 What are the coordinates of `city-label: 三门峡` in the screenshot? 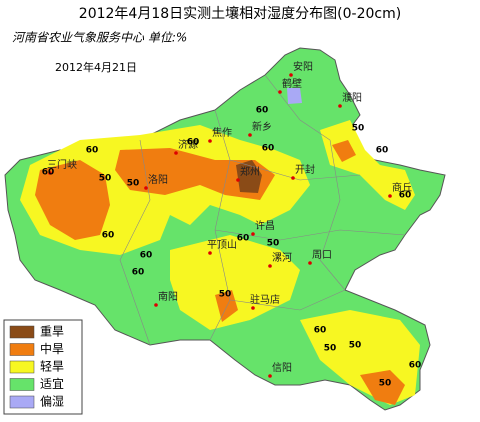 It's located at (62, 164).